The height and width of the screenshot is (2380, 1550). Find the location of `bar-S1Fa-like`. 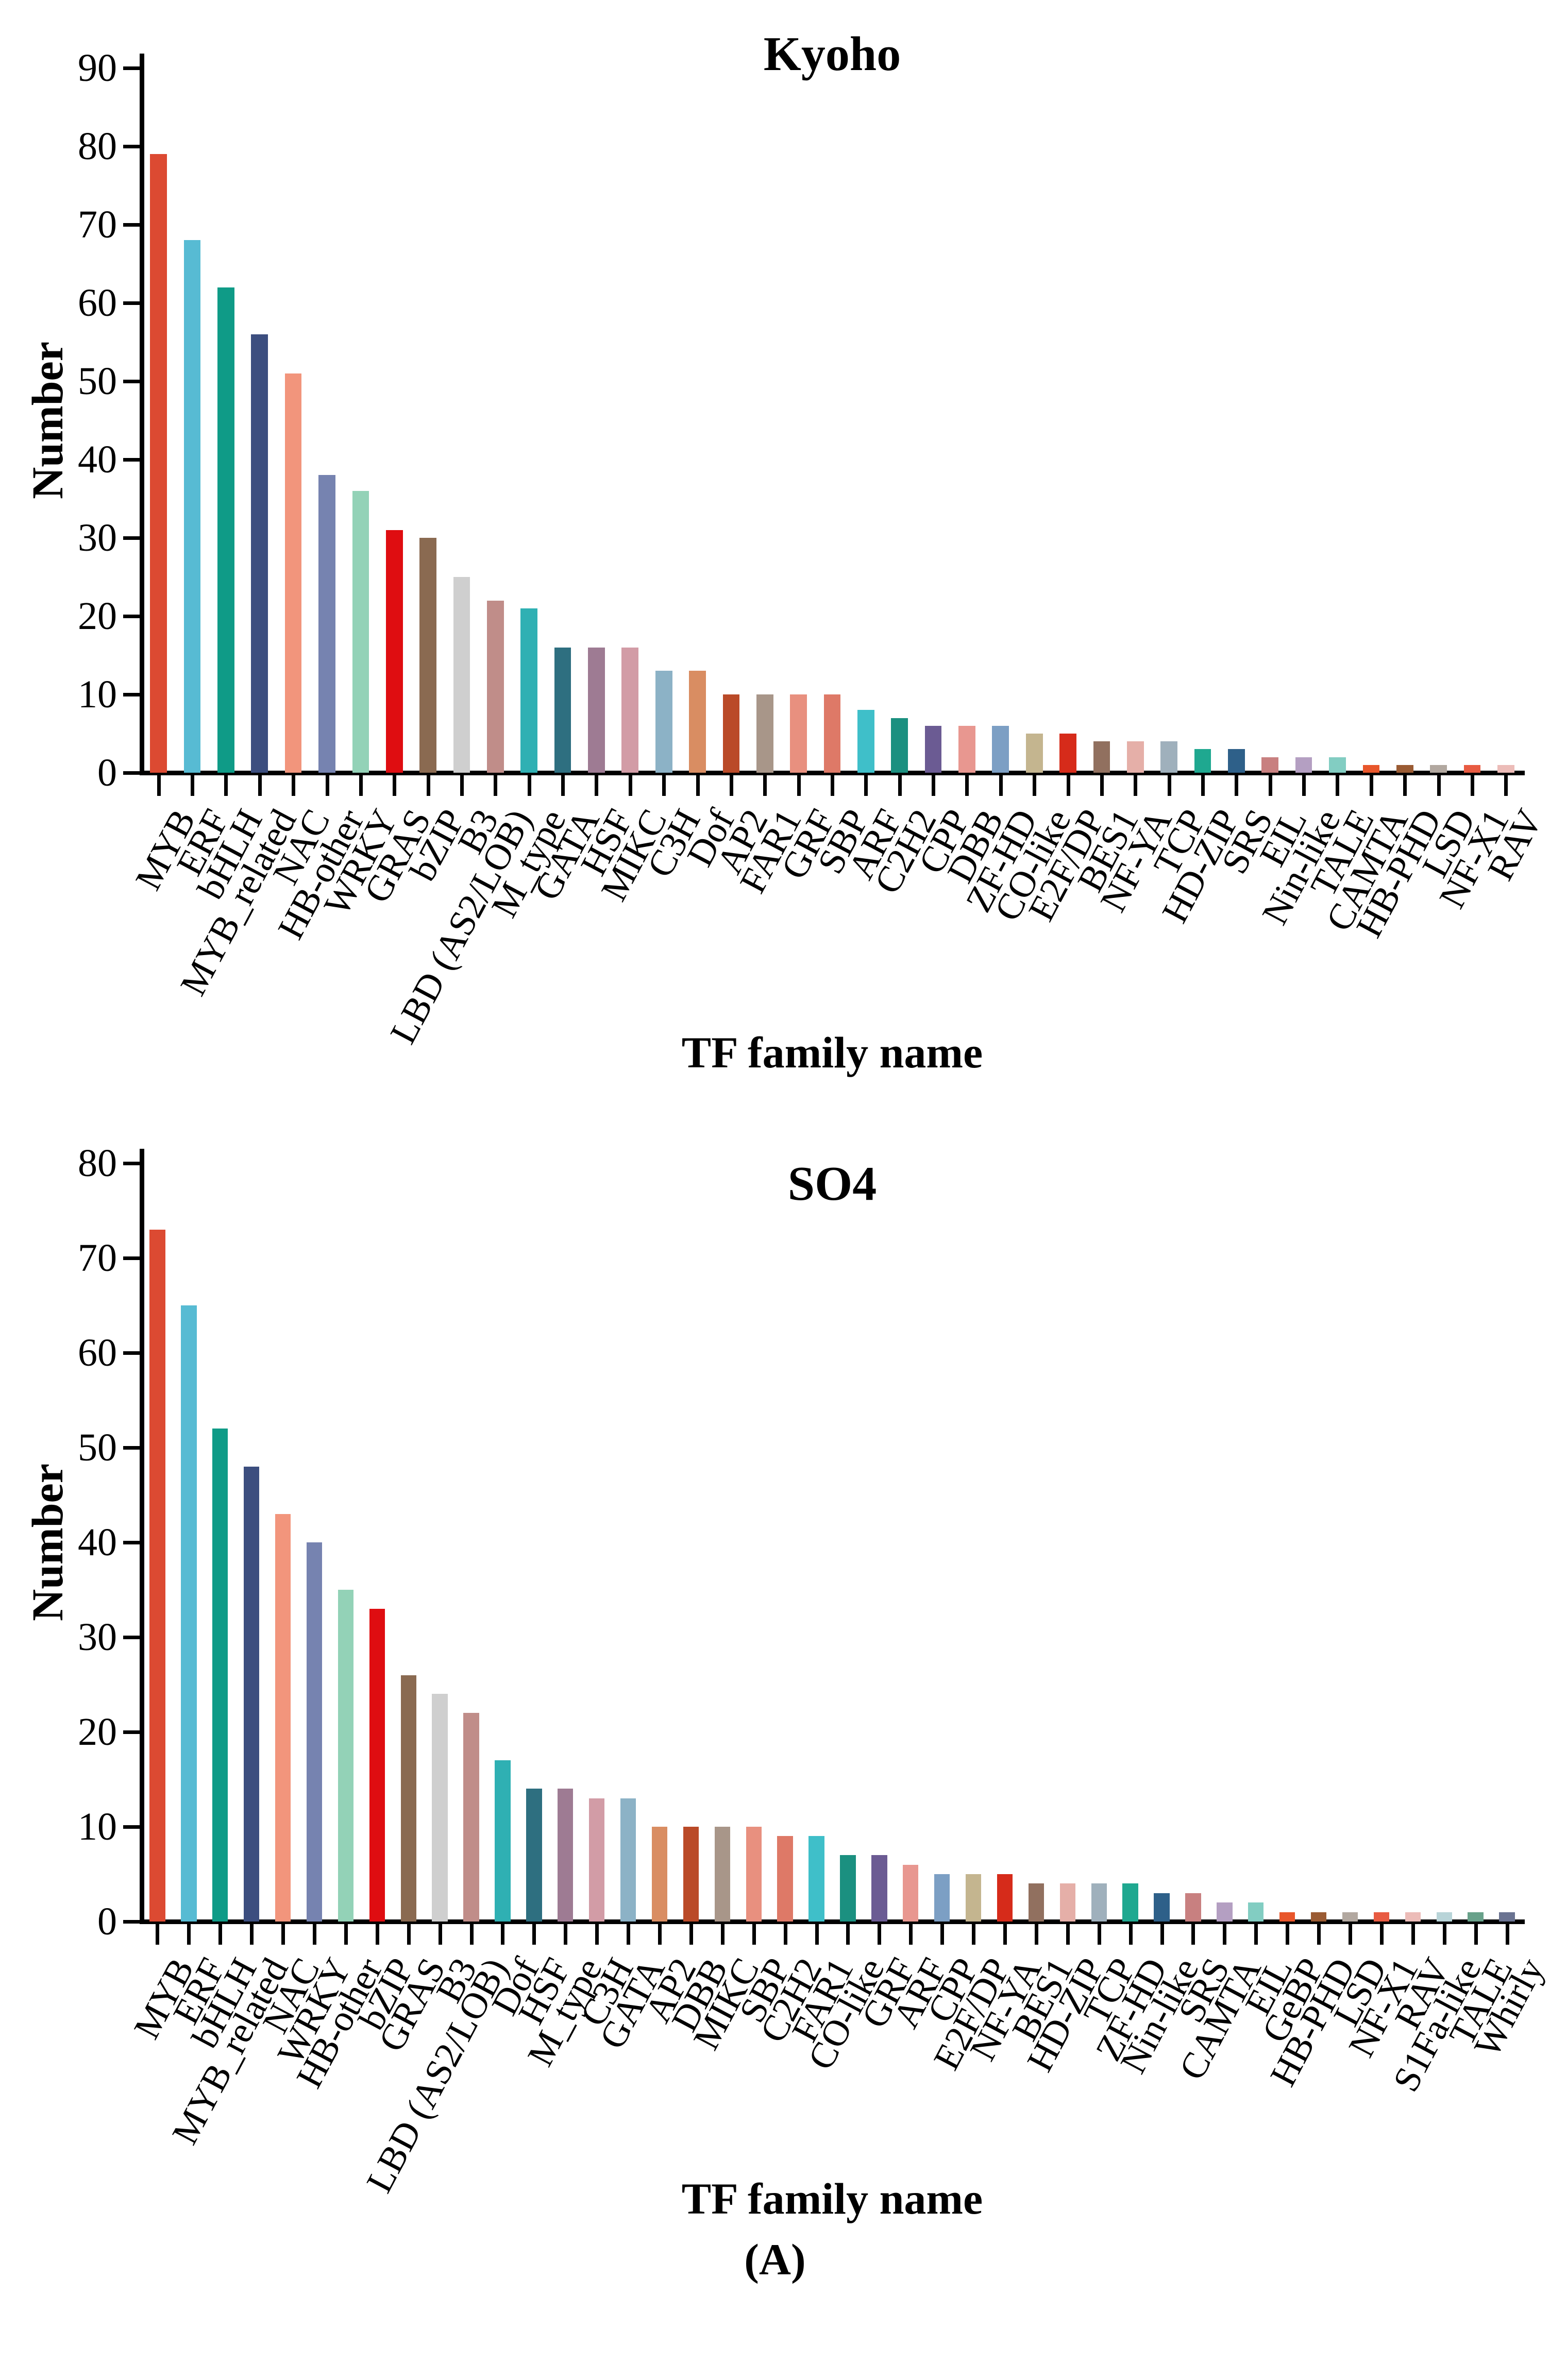

bar-S1Fa-like is located at coordinates (1444, 1917).